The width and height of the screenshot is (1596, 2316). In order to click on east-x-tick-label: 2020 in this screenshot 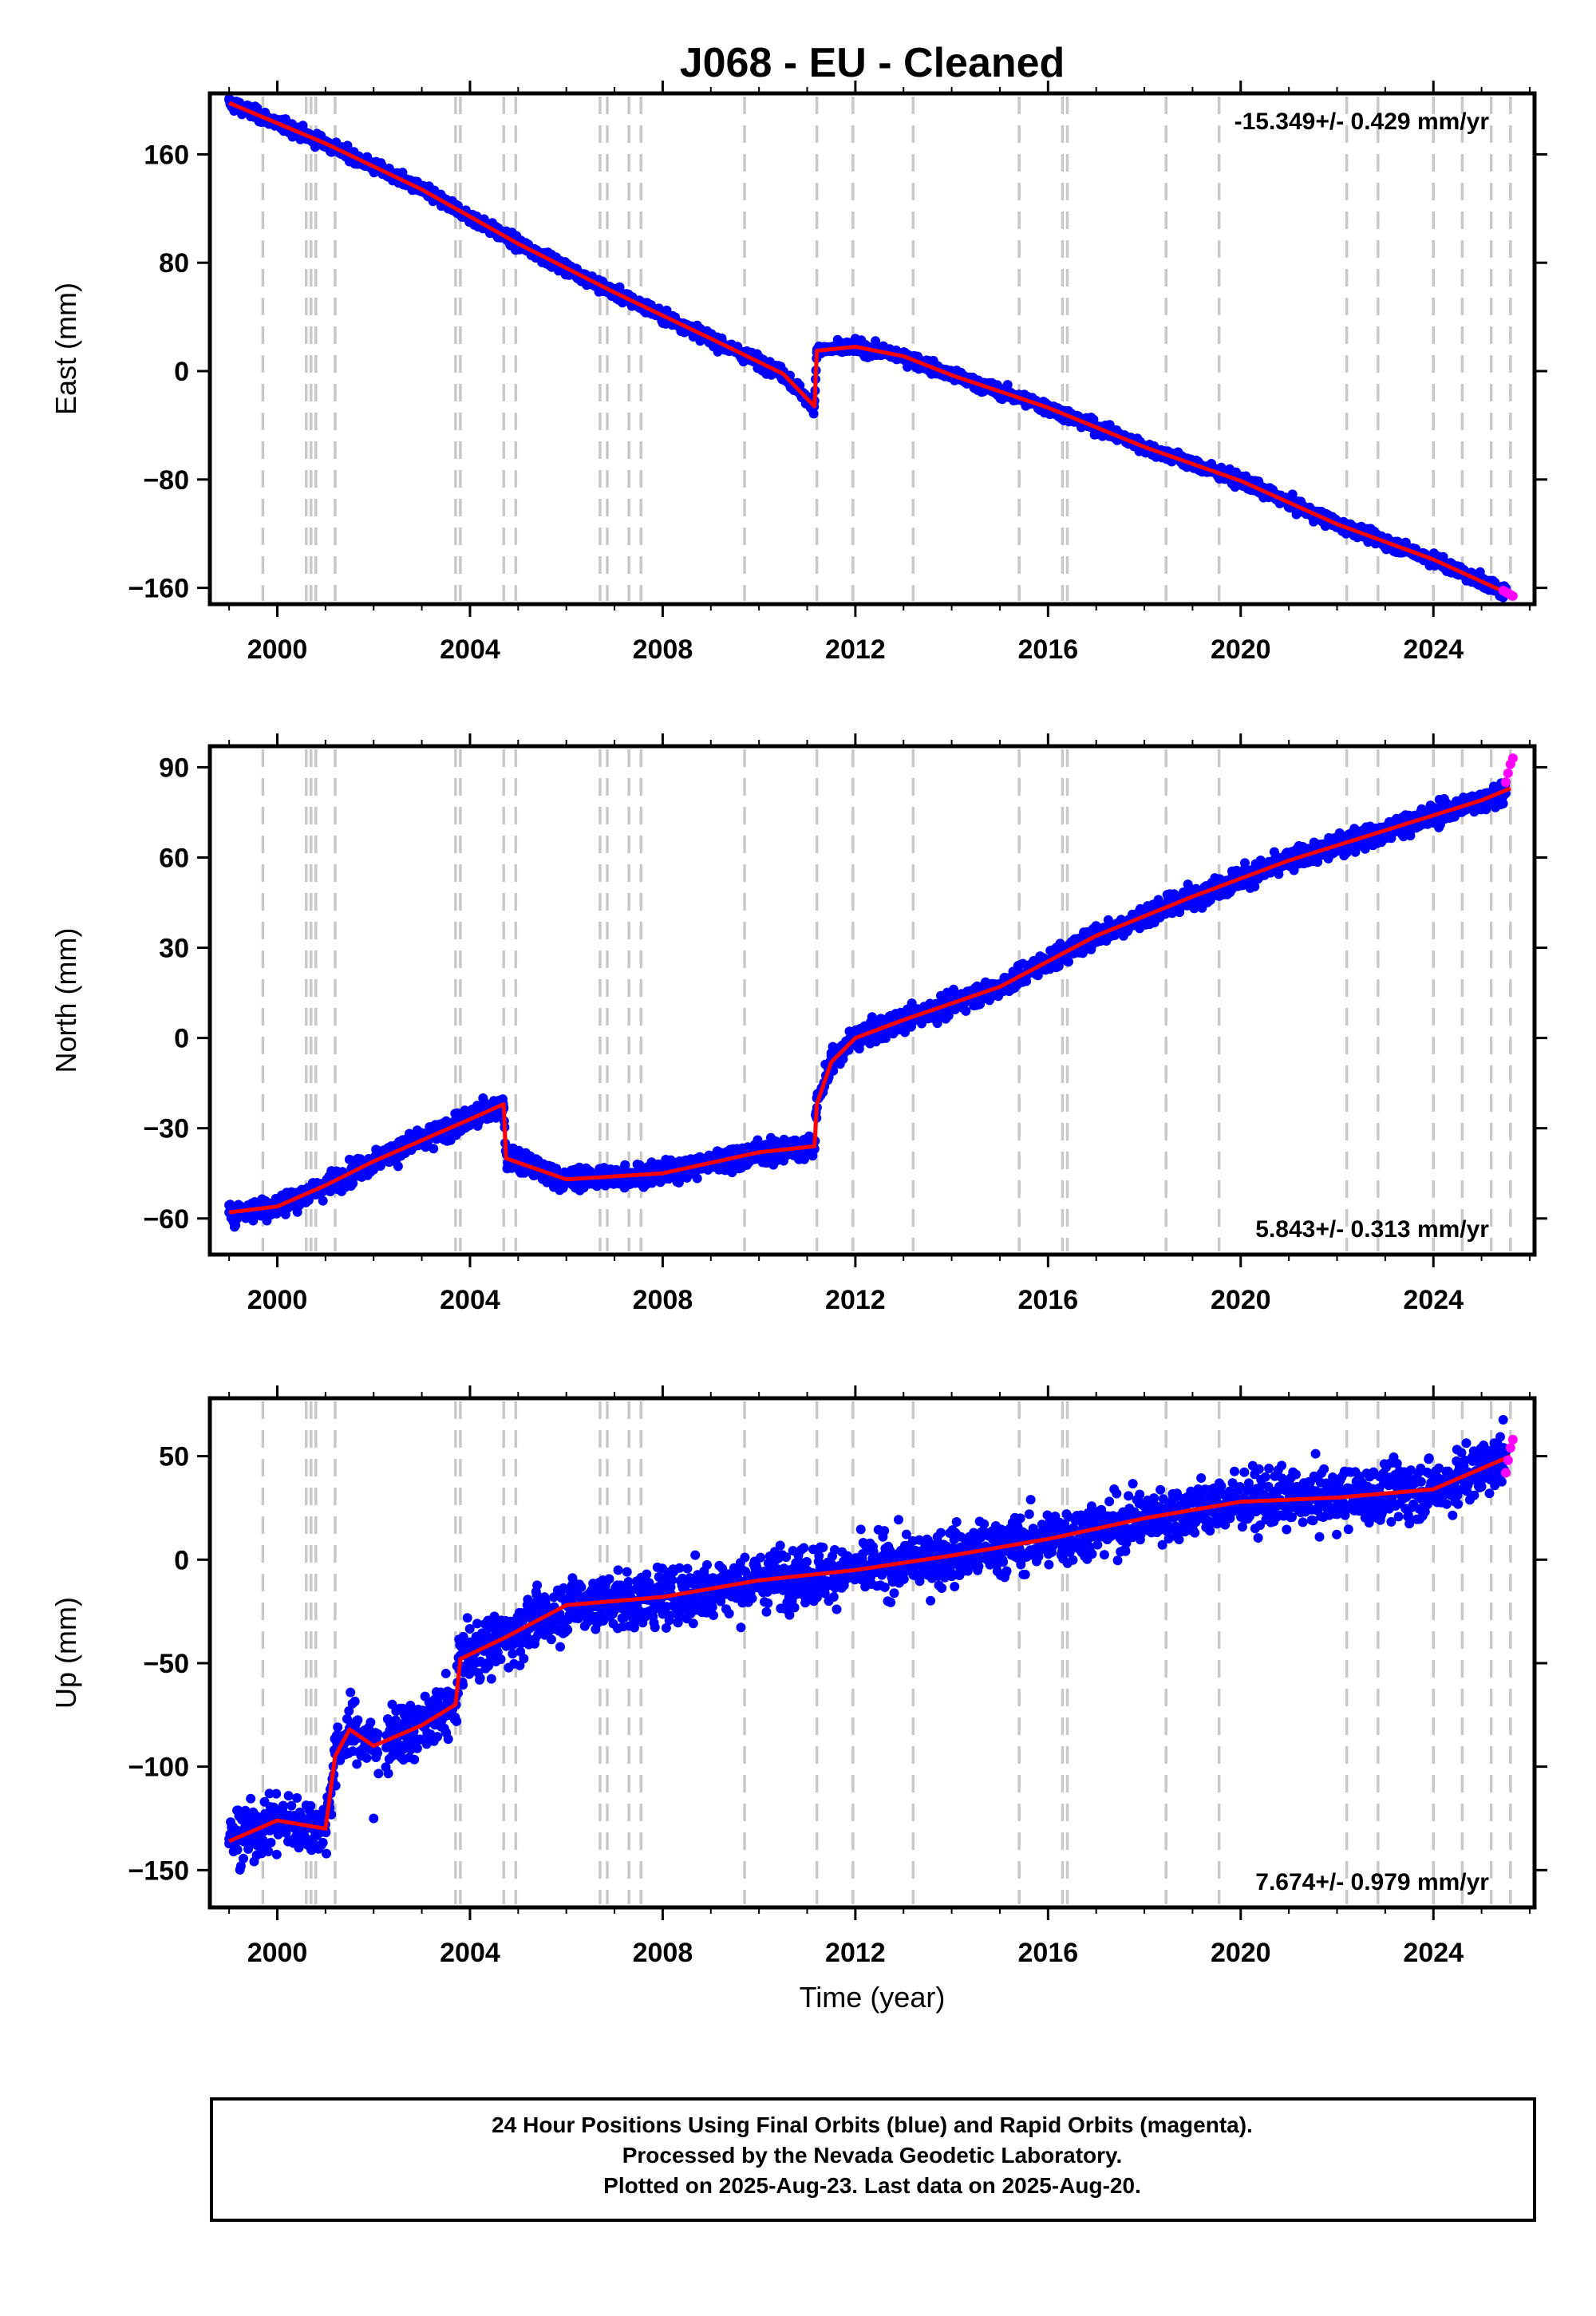, I will do `click(1241, 649)`.